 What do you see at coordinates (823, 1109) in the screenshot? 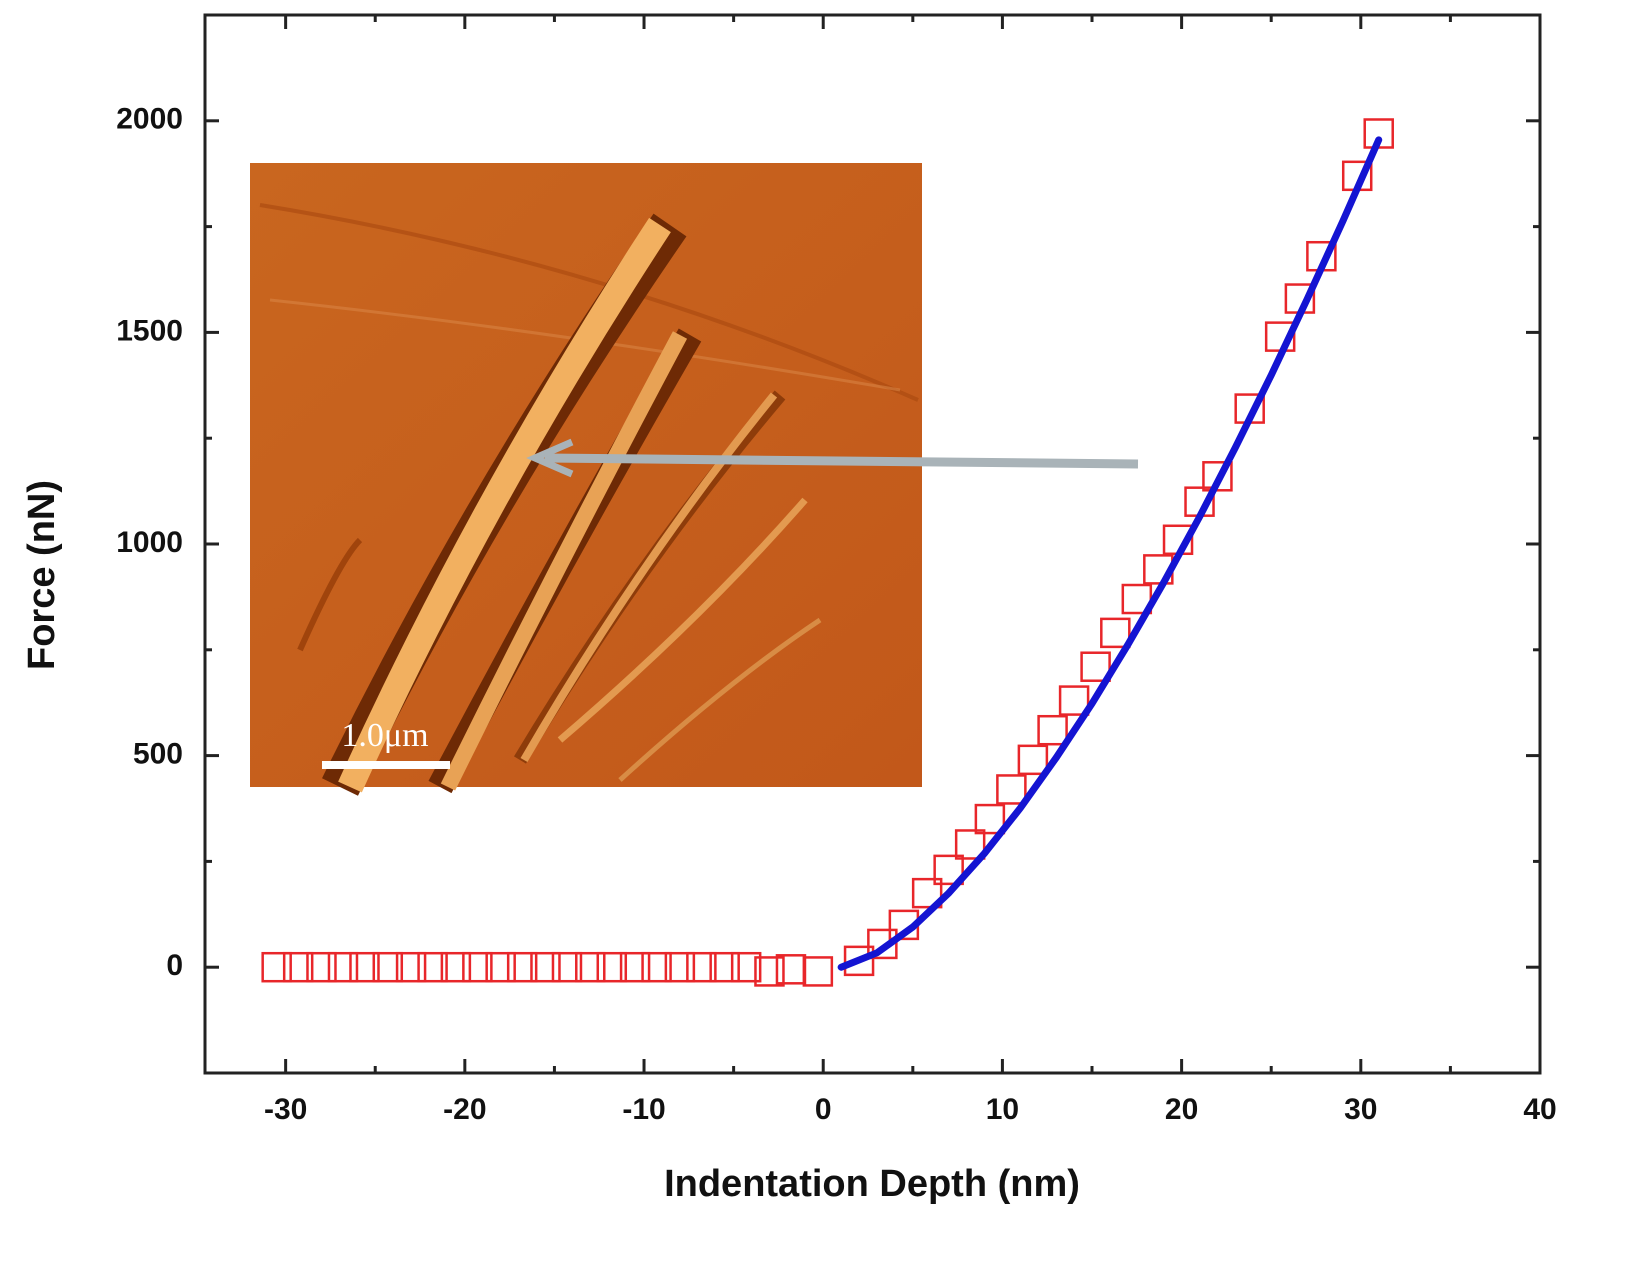
I see `x-tick-label: 0` at bounding box center [823, 1109].